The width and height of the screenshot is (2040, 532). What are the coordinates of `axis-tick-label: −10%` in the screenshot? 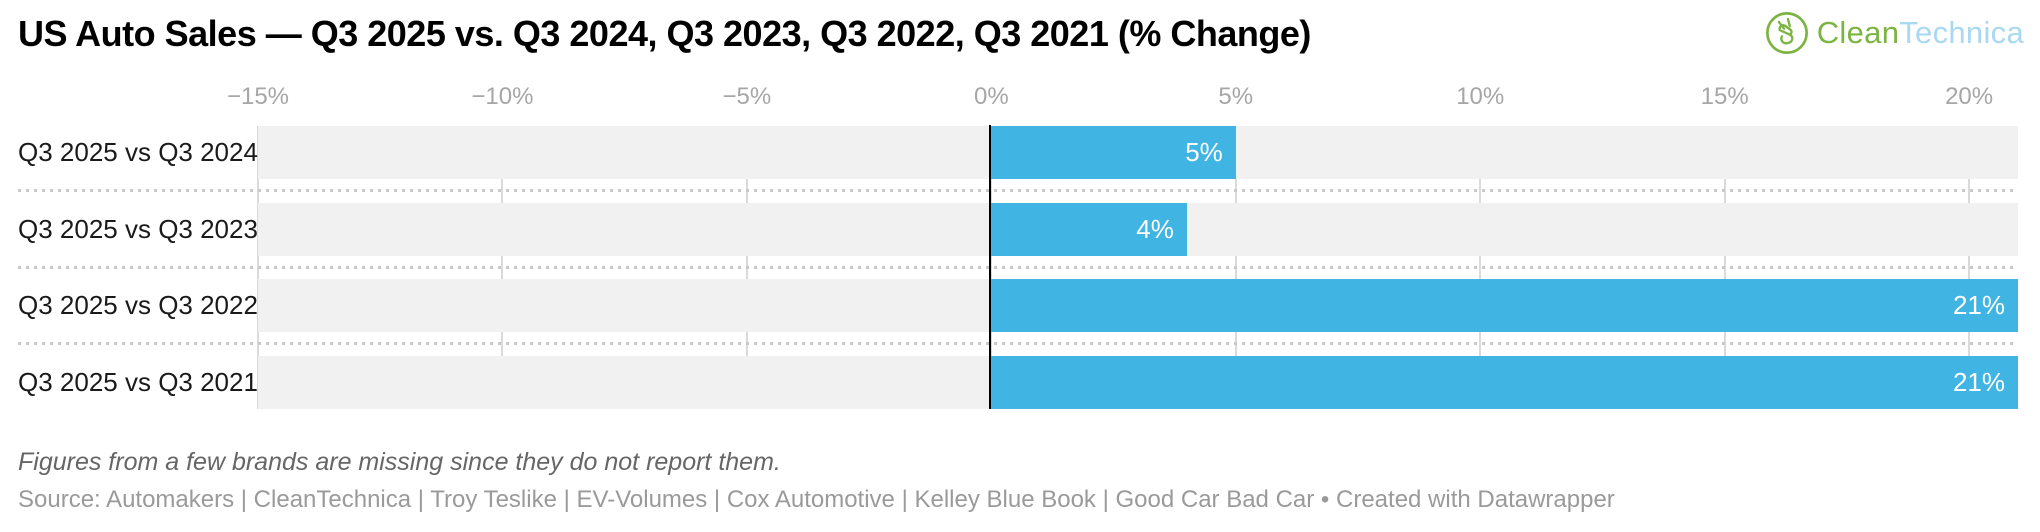 It's located at (502, 96).